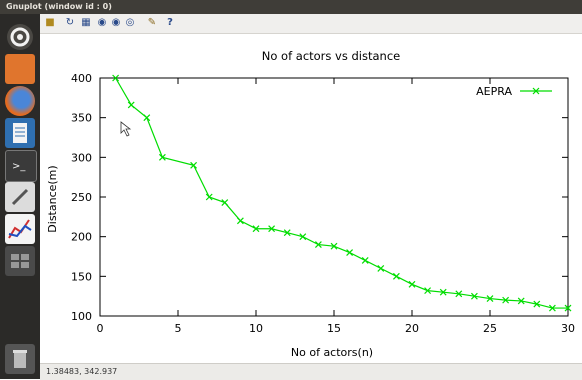 Image resolution: width=582 pixels, height=380 pixels. I want to click on terminal-icon: >_, so click(21, 166).